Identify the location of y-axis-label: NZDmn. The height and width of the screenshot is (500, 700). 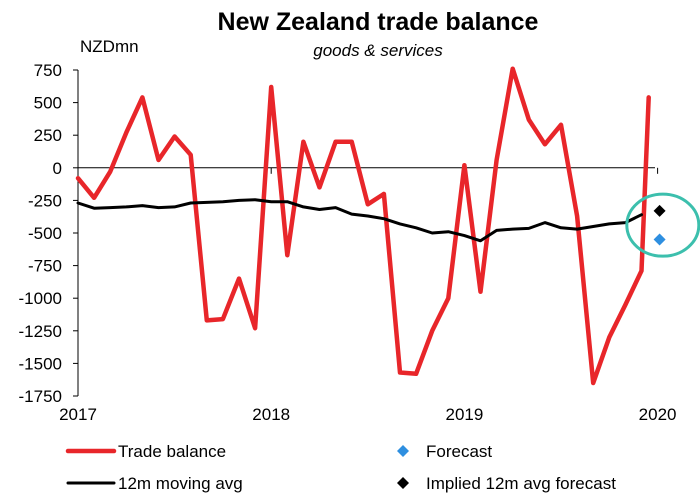
(109, 46).